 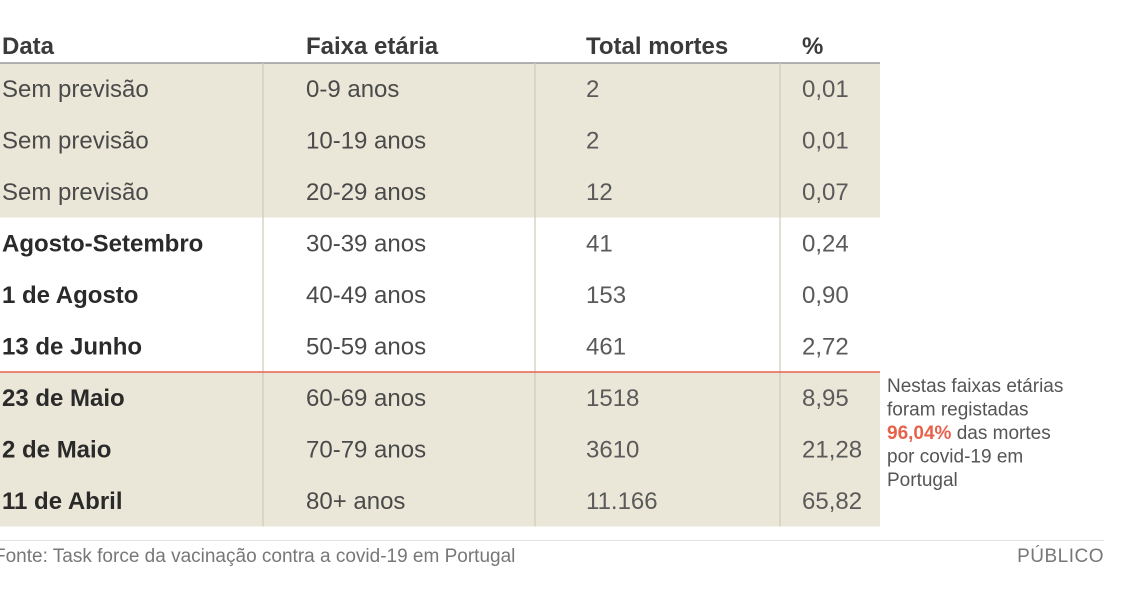 I want to click on cell-data: 1 de Agosto, so click(x=70, y=295).